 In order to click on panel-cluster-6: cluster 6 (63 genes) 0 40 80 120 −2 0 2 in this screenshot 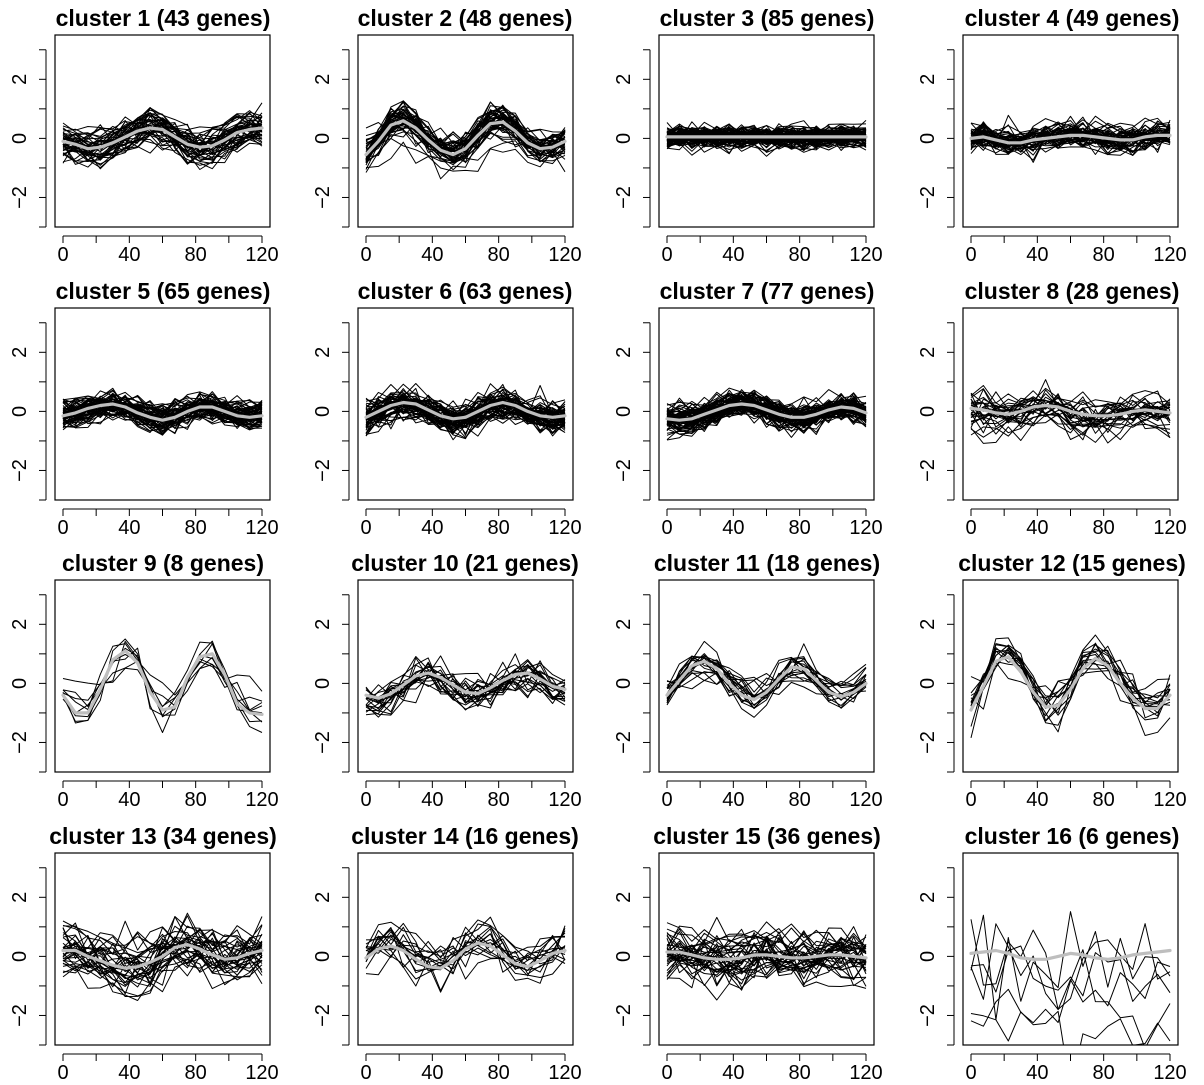, I will do `click(447, 408)`.